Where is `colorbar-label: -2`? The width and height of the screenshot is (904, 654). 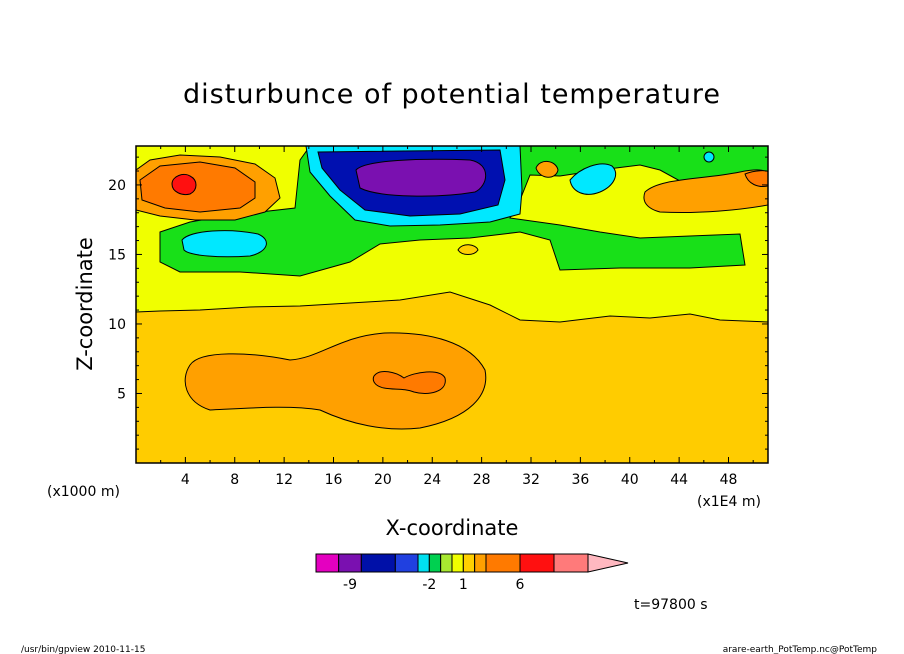 colorbar-label: -2 is located at coordinates (429, 585).